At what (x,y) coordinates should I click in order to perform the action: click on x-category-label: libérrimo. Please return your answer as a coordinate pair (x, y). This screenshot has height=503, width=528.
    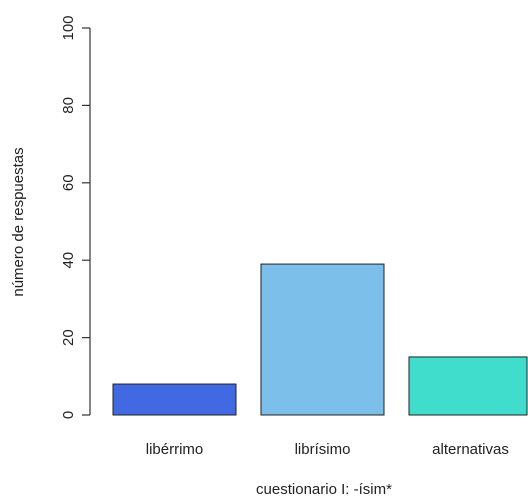
    Looking at the image, I should click on (175, 449).